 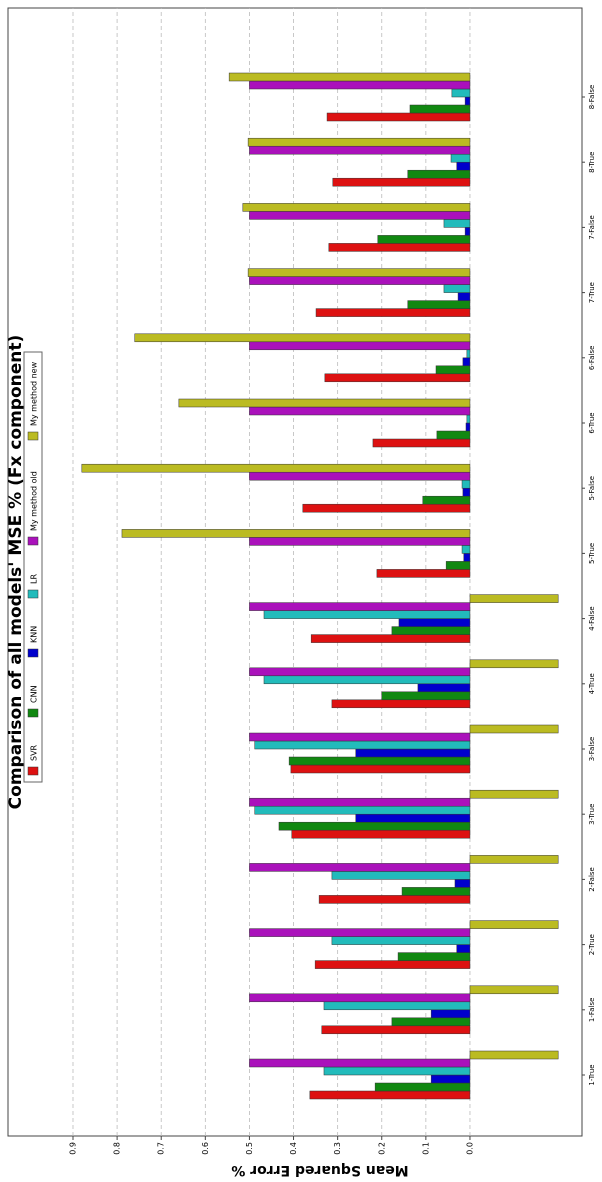 What do you see at coordinates (205, 1148) in the screenshot?
I see `y-tick-label: 0.6` at bounding box center [205, 1148].